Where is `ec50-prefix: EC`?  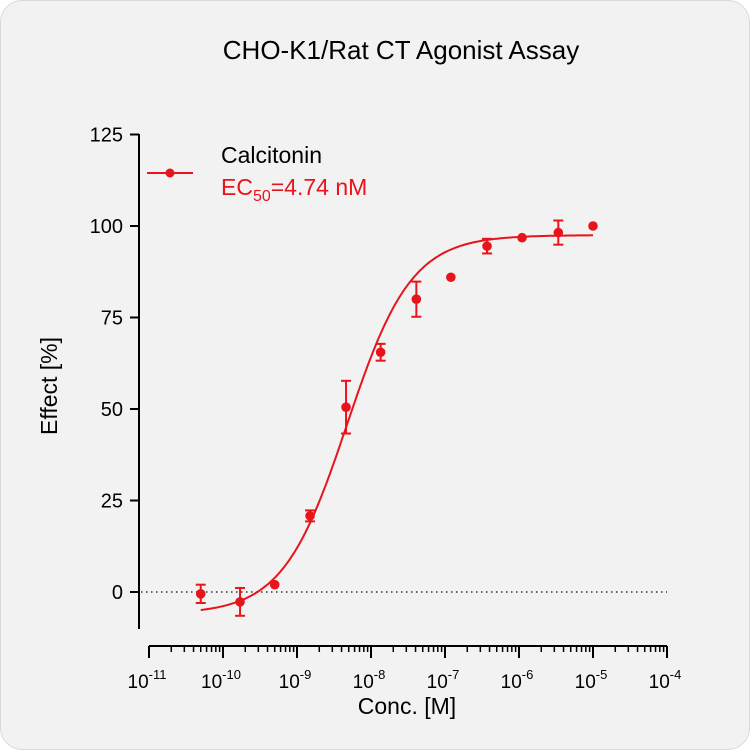
ec50-prefix: EC is located at coordinates (237, 187).